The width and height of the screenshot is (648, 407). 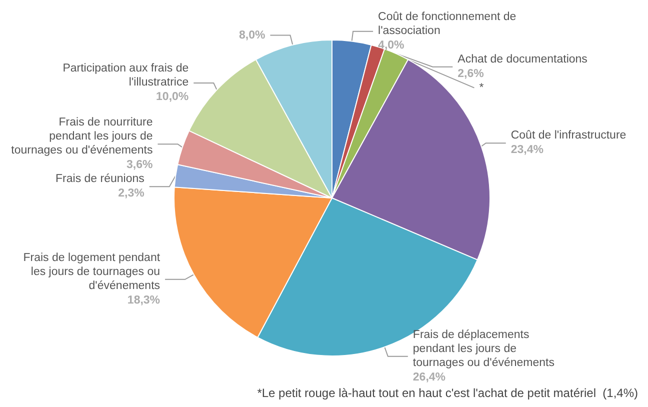 I want to click on slice-label: Frais de déplacements pendant les jours de tournages ou d'événements, so click(x=483, y=348).